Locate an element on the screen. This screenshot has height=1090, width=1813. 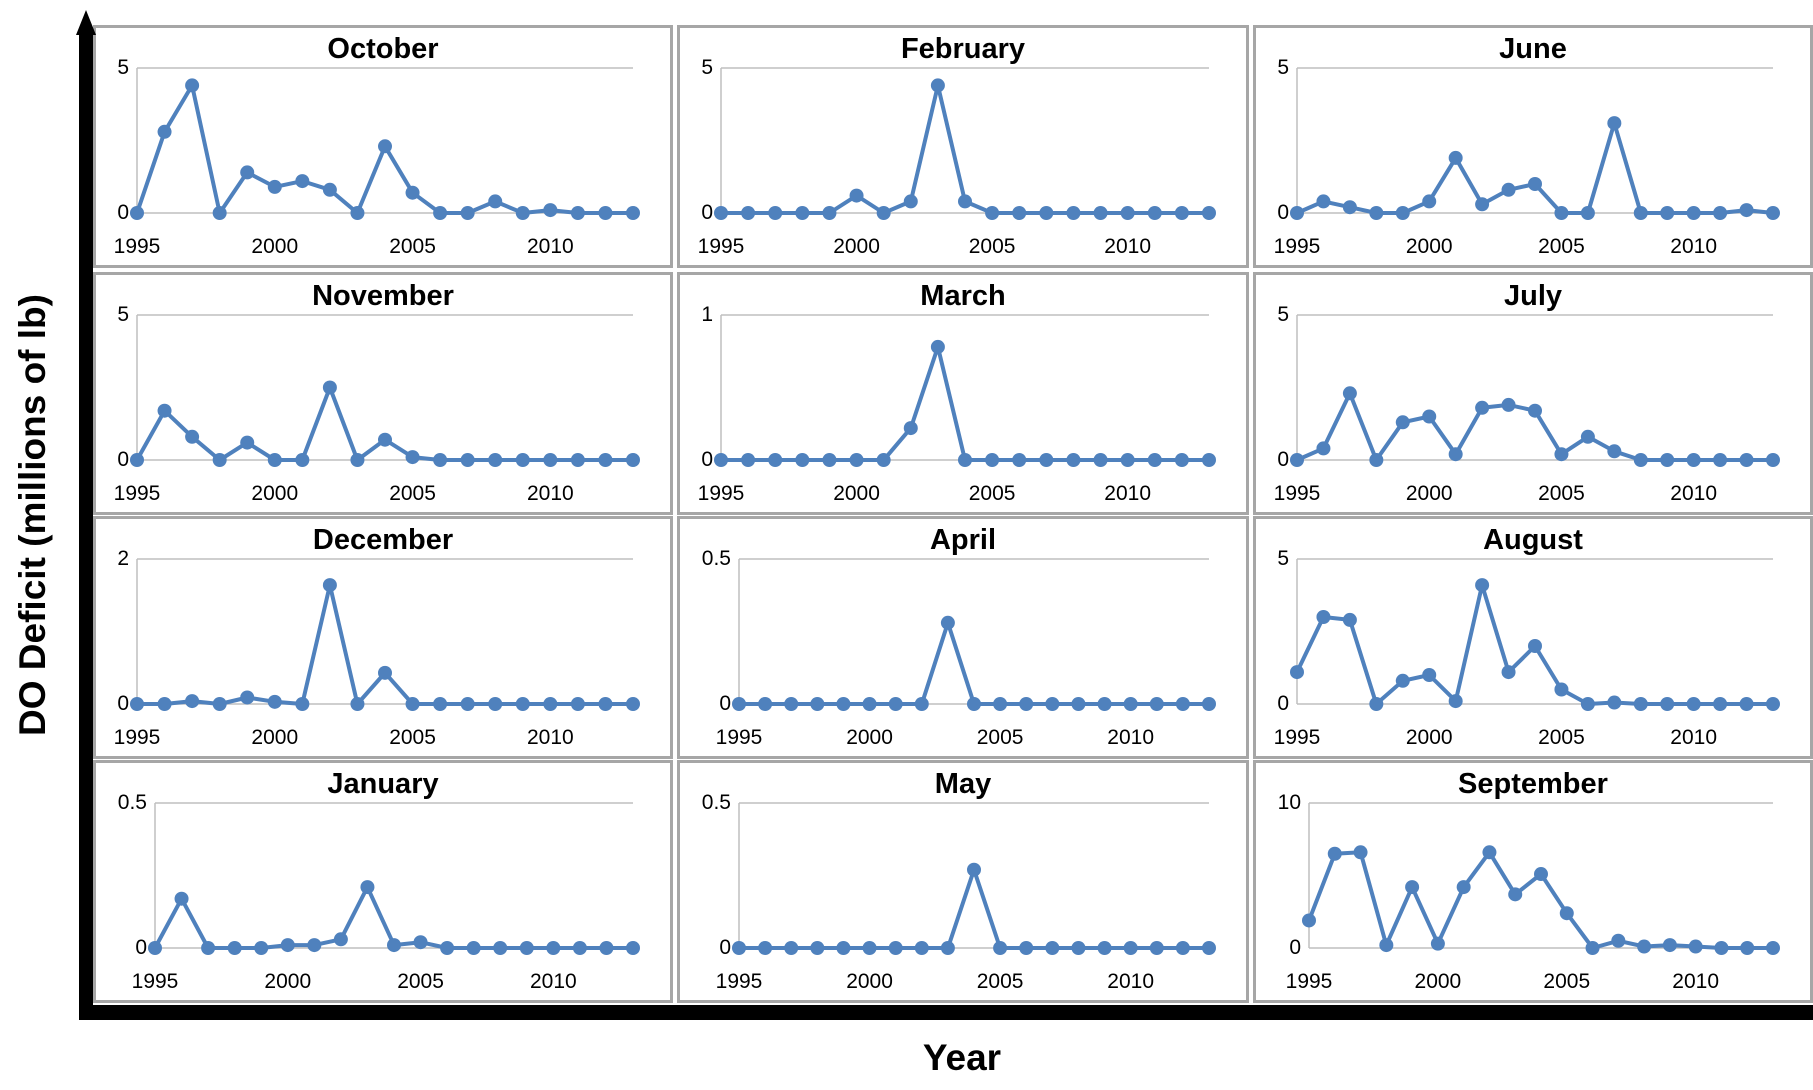
y-tick-label: 5 is located at coordinates (707, 67).